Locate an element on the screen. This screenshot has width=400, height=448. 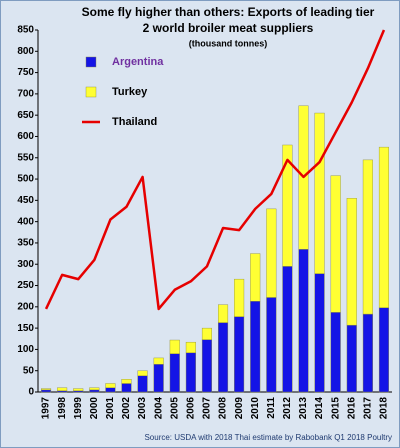
y-tick-label: 450 is located at coordinates (25, 200).